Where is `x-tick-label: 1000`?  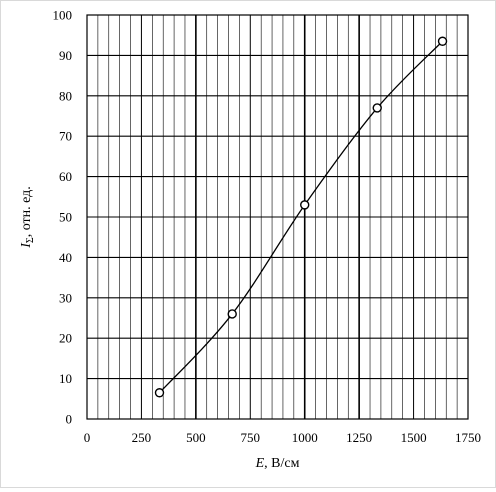 x-tick-label: 1000 is located at coordinates (305, 437).